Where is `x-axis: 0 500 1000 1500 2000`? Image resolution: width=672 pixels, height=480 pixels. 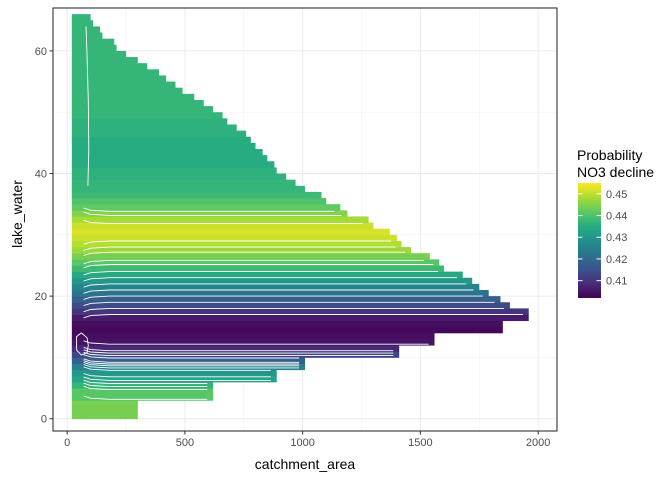 x-axis: 0 500 1000 1500 2000 is located at coordinates (307, 440).